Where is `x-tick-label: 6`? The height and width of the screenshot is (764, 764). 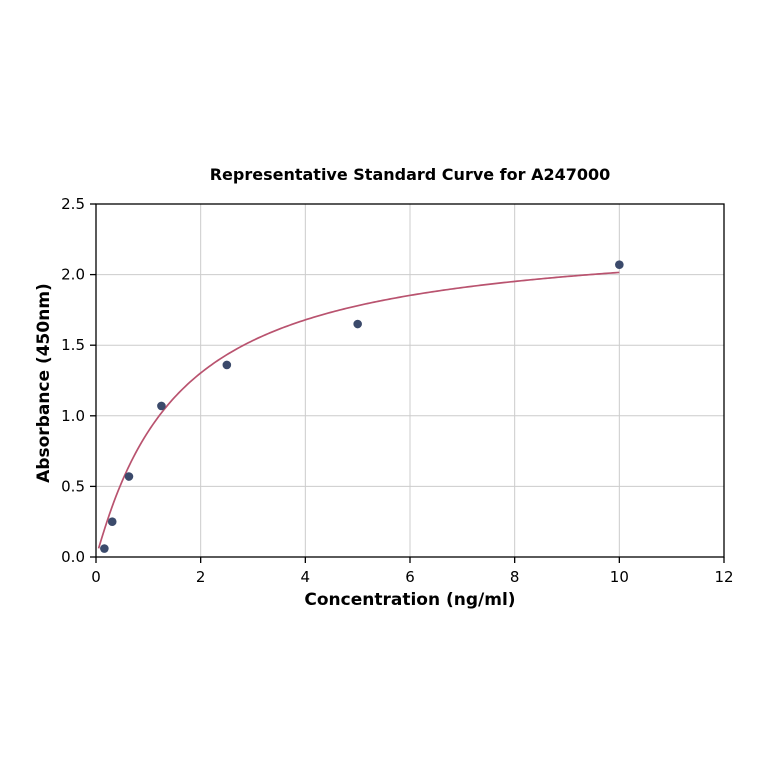 x-tick-label: 6 is located at coordinates (410, 577).